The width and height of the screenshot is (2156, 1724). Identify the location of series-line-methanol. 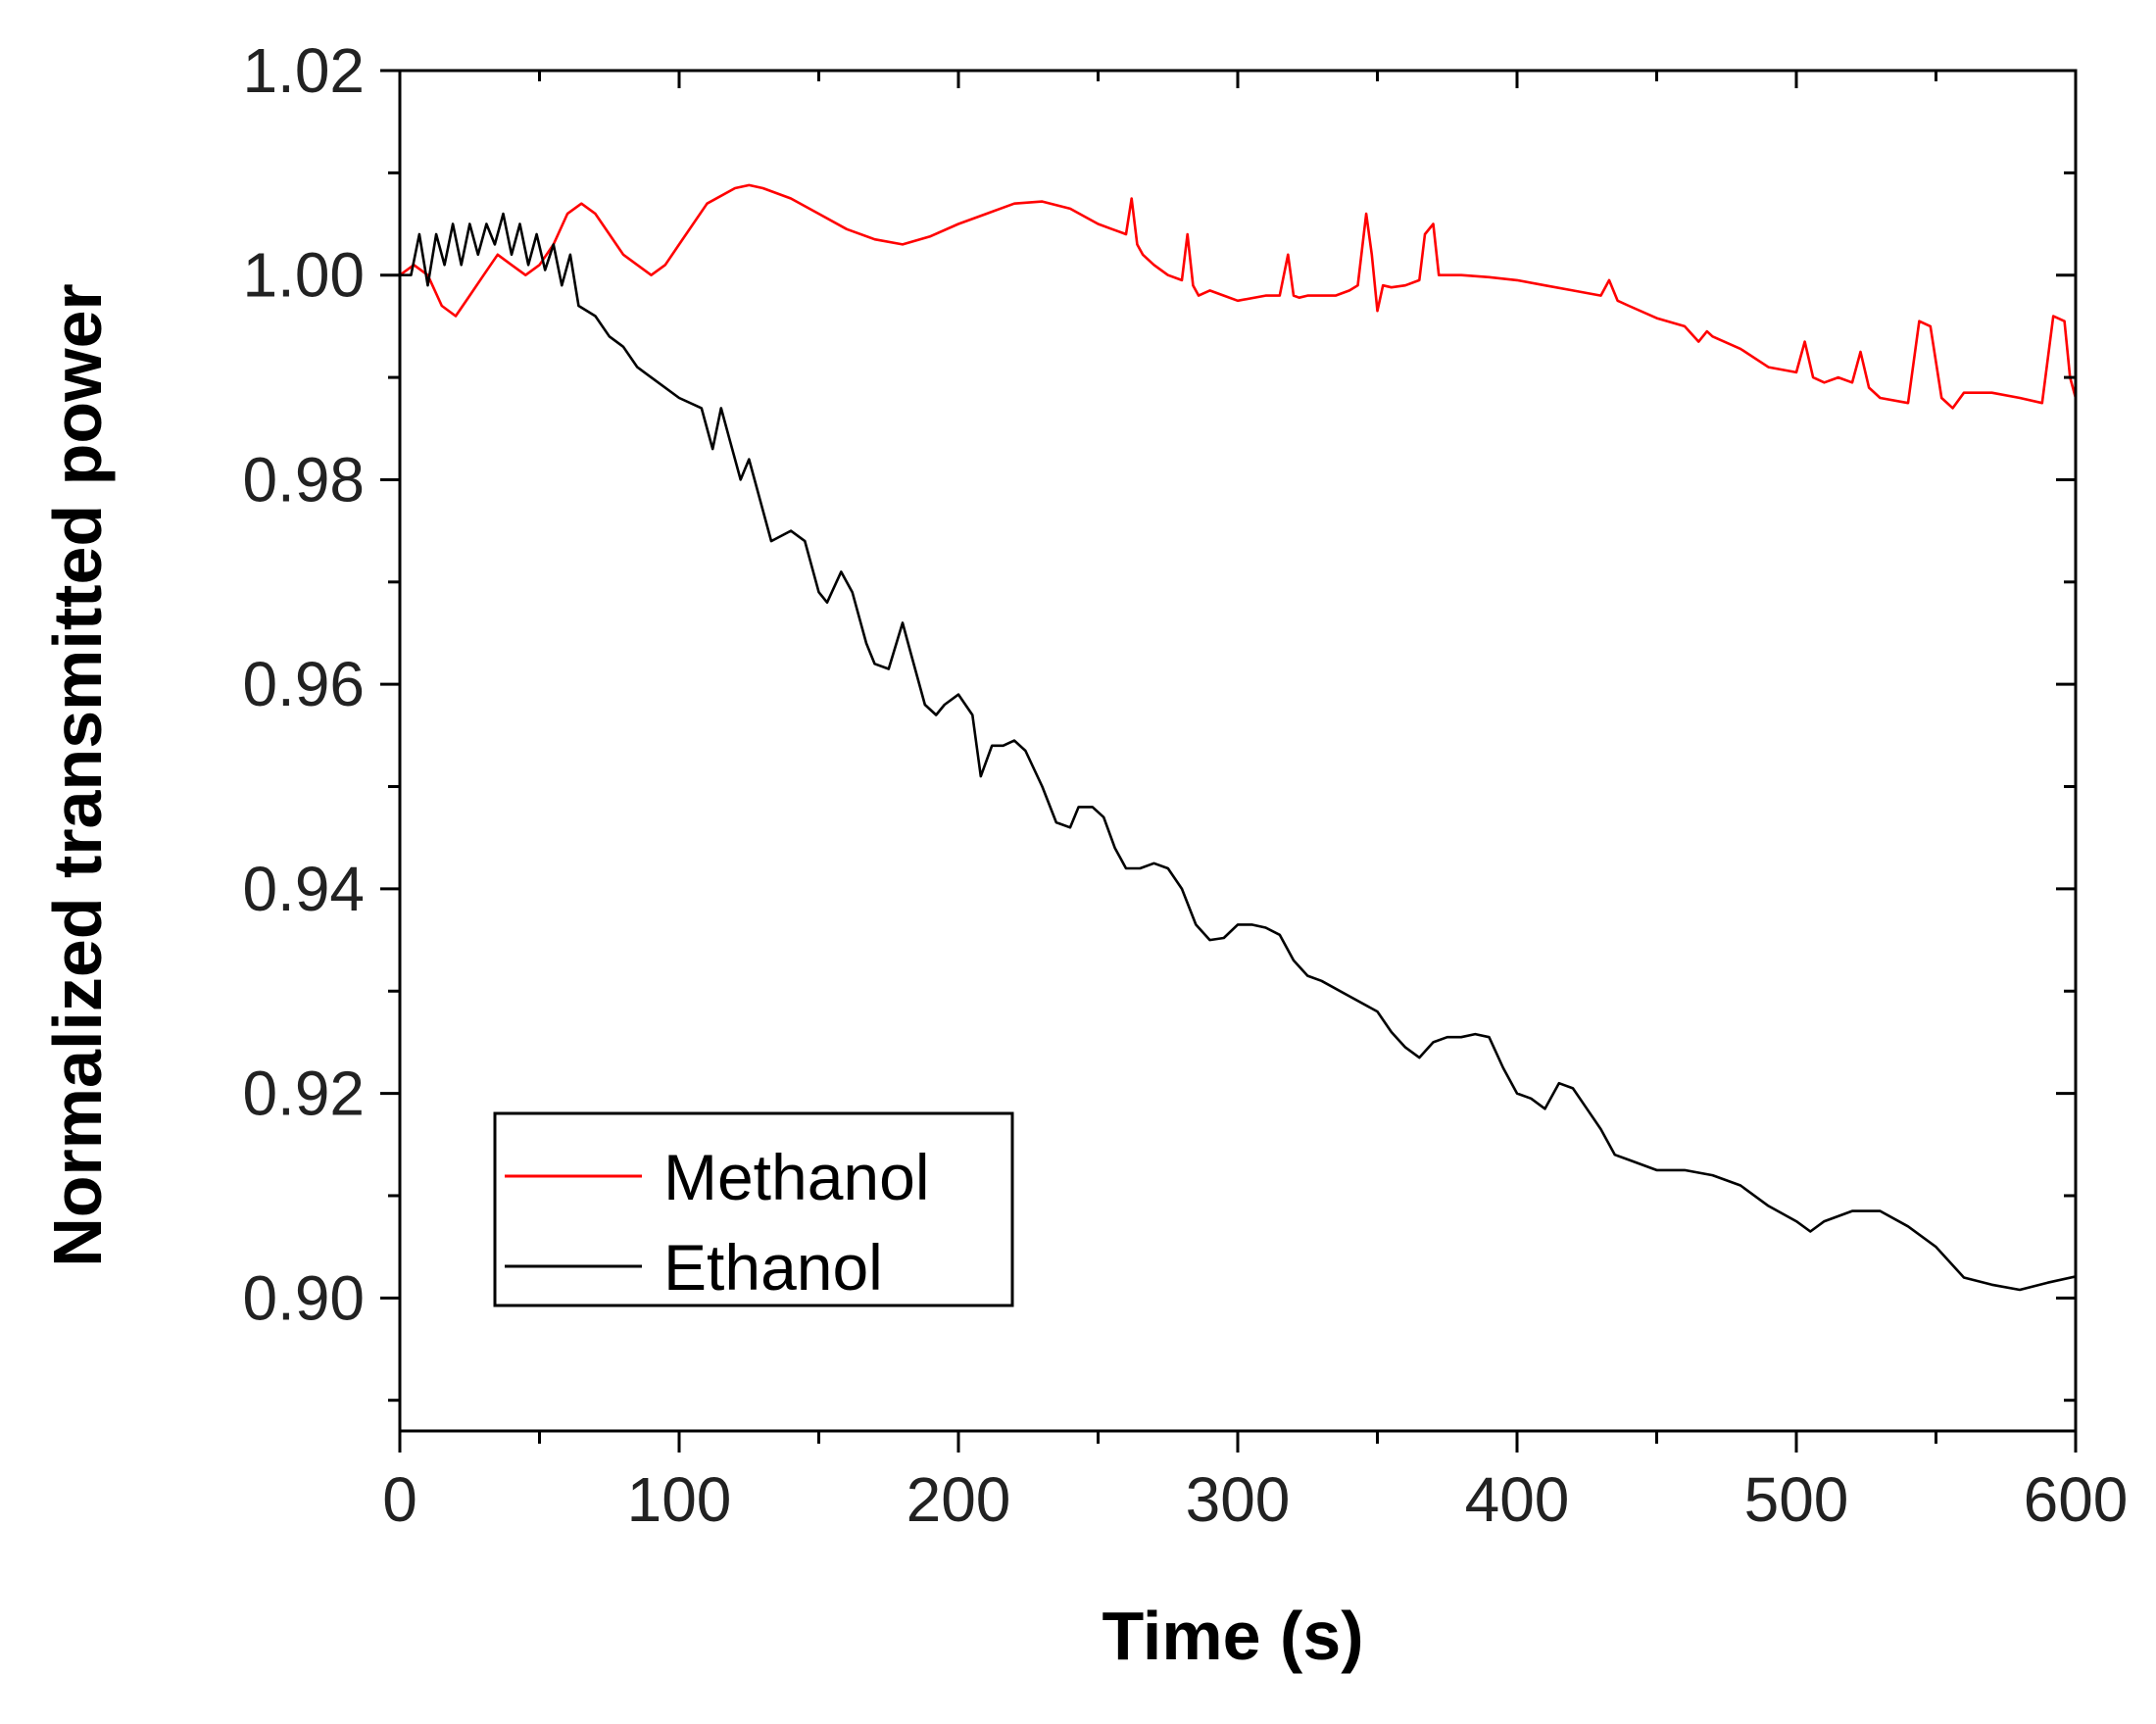
(1238, 296).